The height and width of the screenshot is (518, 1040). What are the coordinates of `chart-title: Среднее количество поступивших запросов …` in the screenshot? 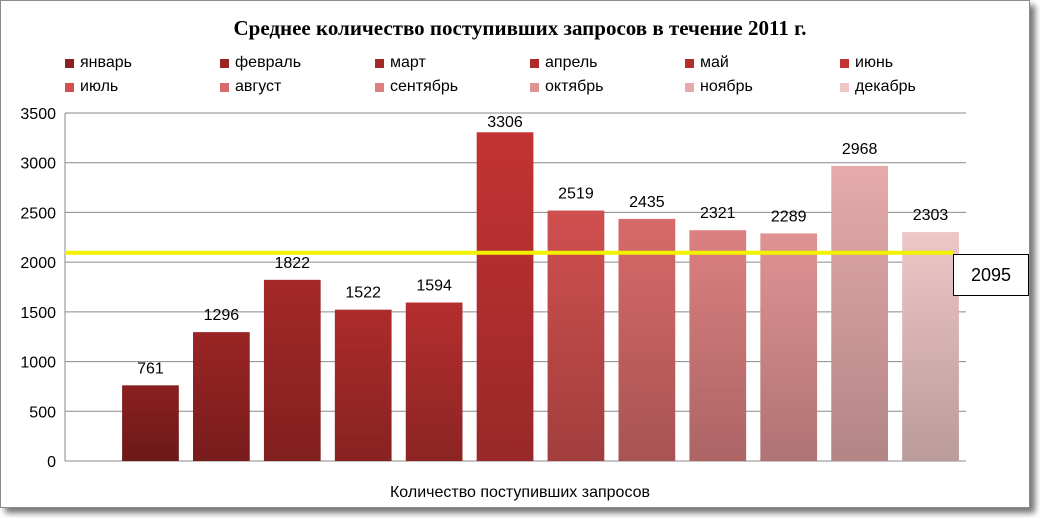 It's located at (520, 28).